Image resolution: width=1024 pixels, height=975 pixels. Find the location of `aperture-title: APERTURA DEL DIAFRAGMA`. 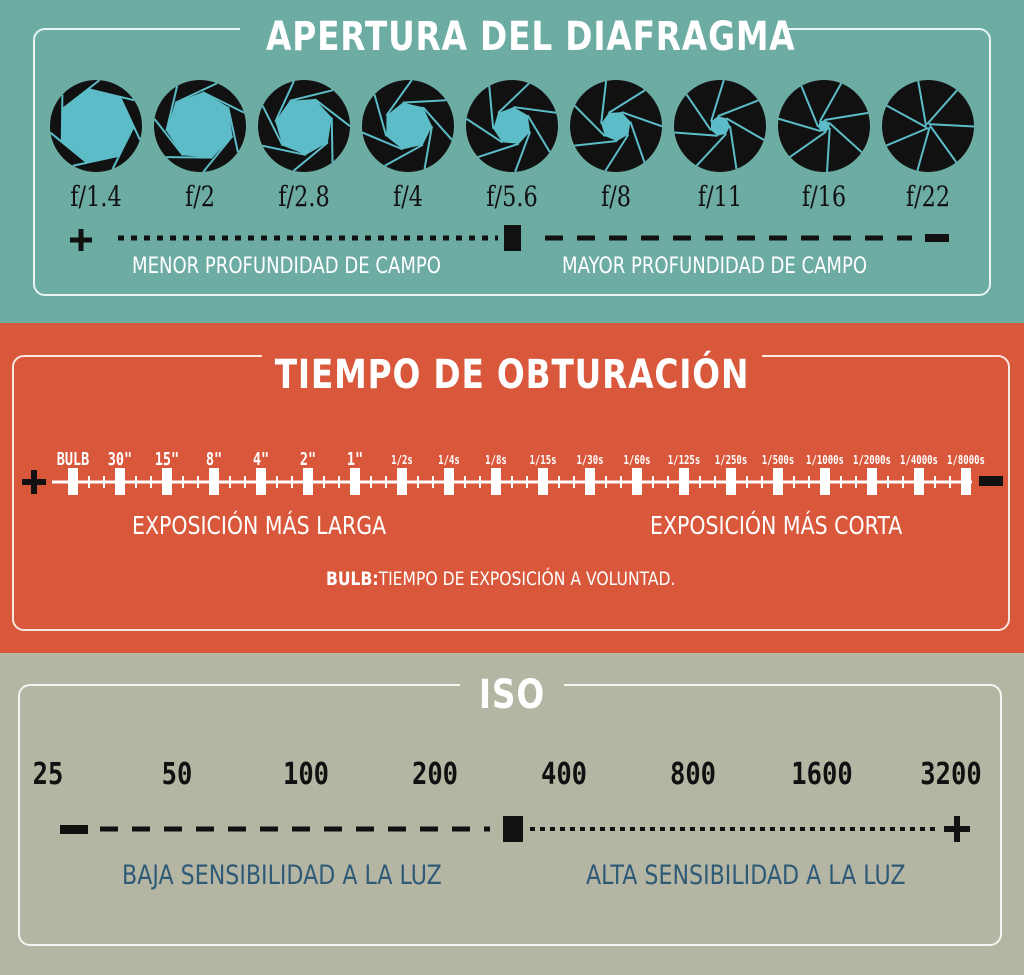

aperture-title: APERTURA DEL DIAFRAGMA is located at coordinates (531, 37).